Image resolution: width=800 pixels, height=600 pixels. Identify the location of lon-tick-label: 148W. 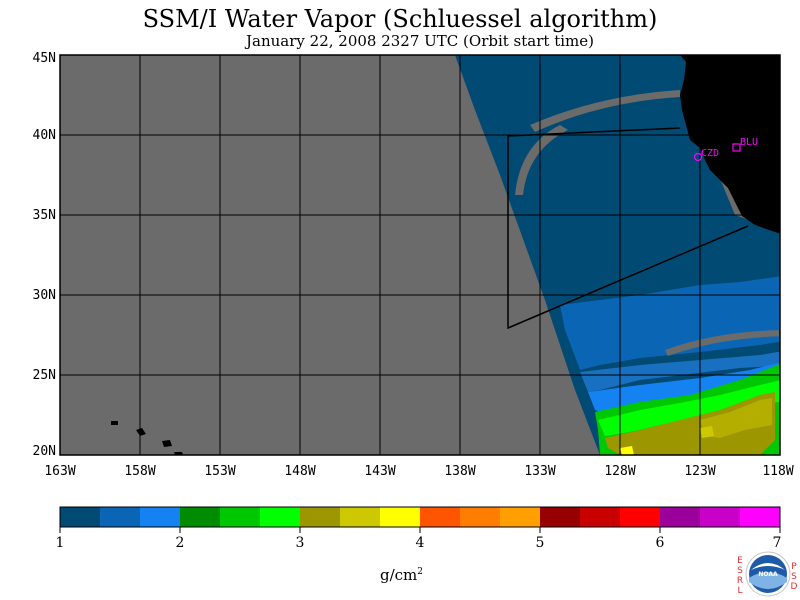
(299, 471).